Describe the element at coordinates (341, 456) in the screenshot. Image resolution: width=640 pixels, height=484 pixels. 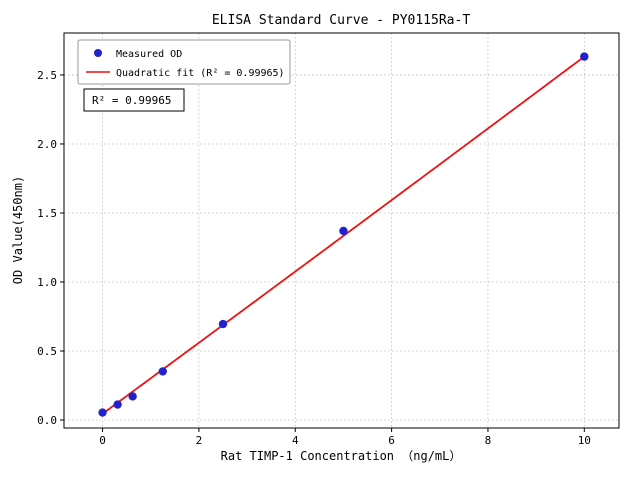
I see `x-axis-label: Rat TIMP-1 Concentration （ng/mL）` at that location.